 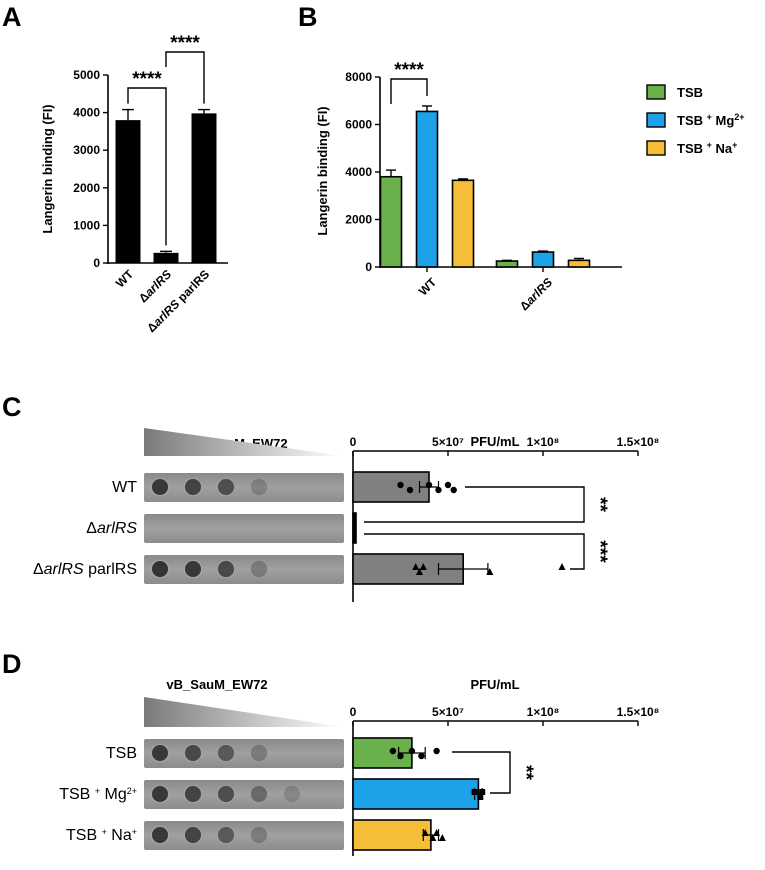 I want to click on panel-d-significance-label: **, so click(x=525, y=772).